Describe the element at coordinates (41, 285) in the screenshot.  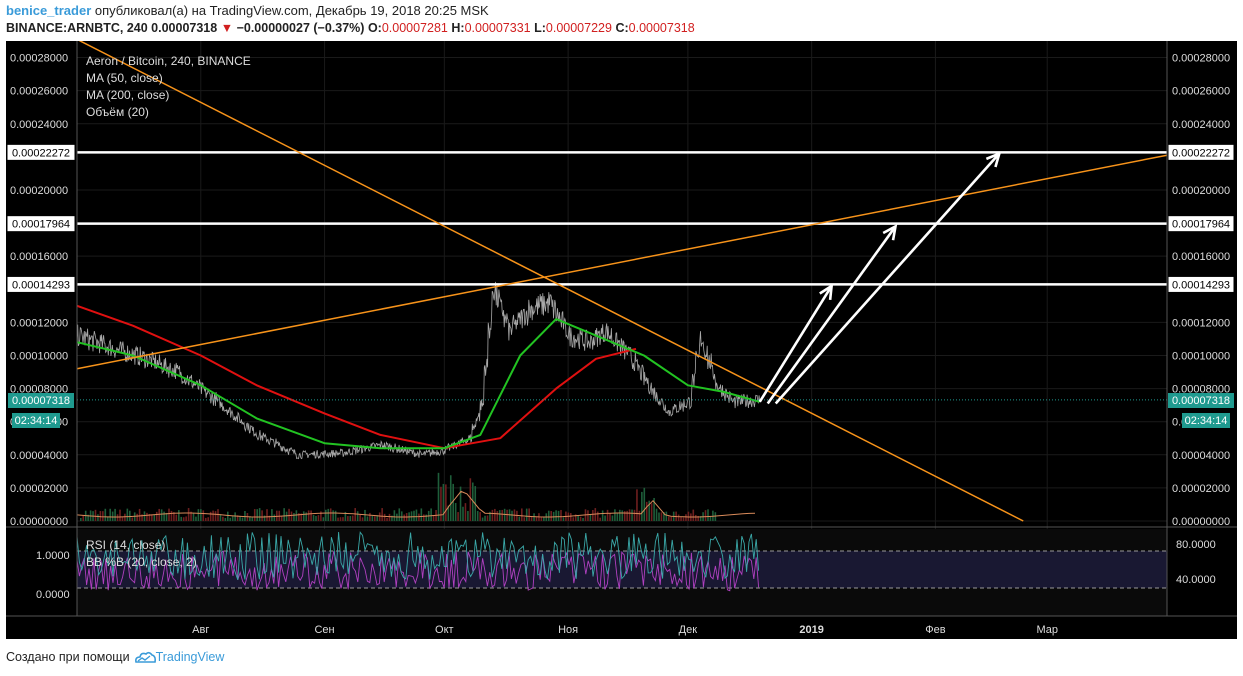
I see `level-label-left: 0.00014293` at that location.